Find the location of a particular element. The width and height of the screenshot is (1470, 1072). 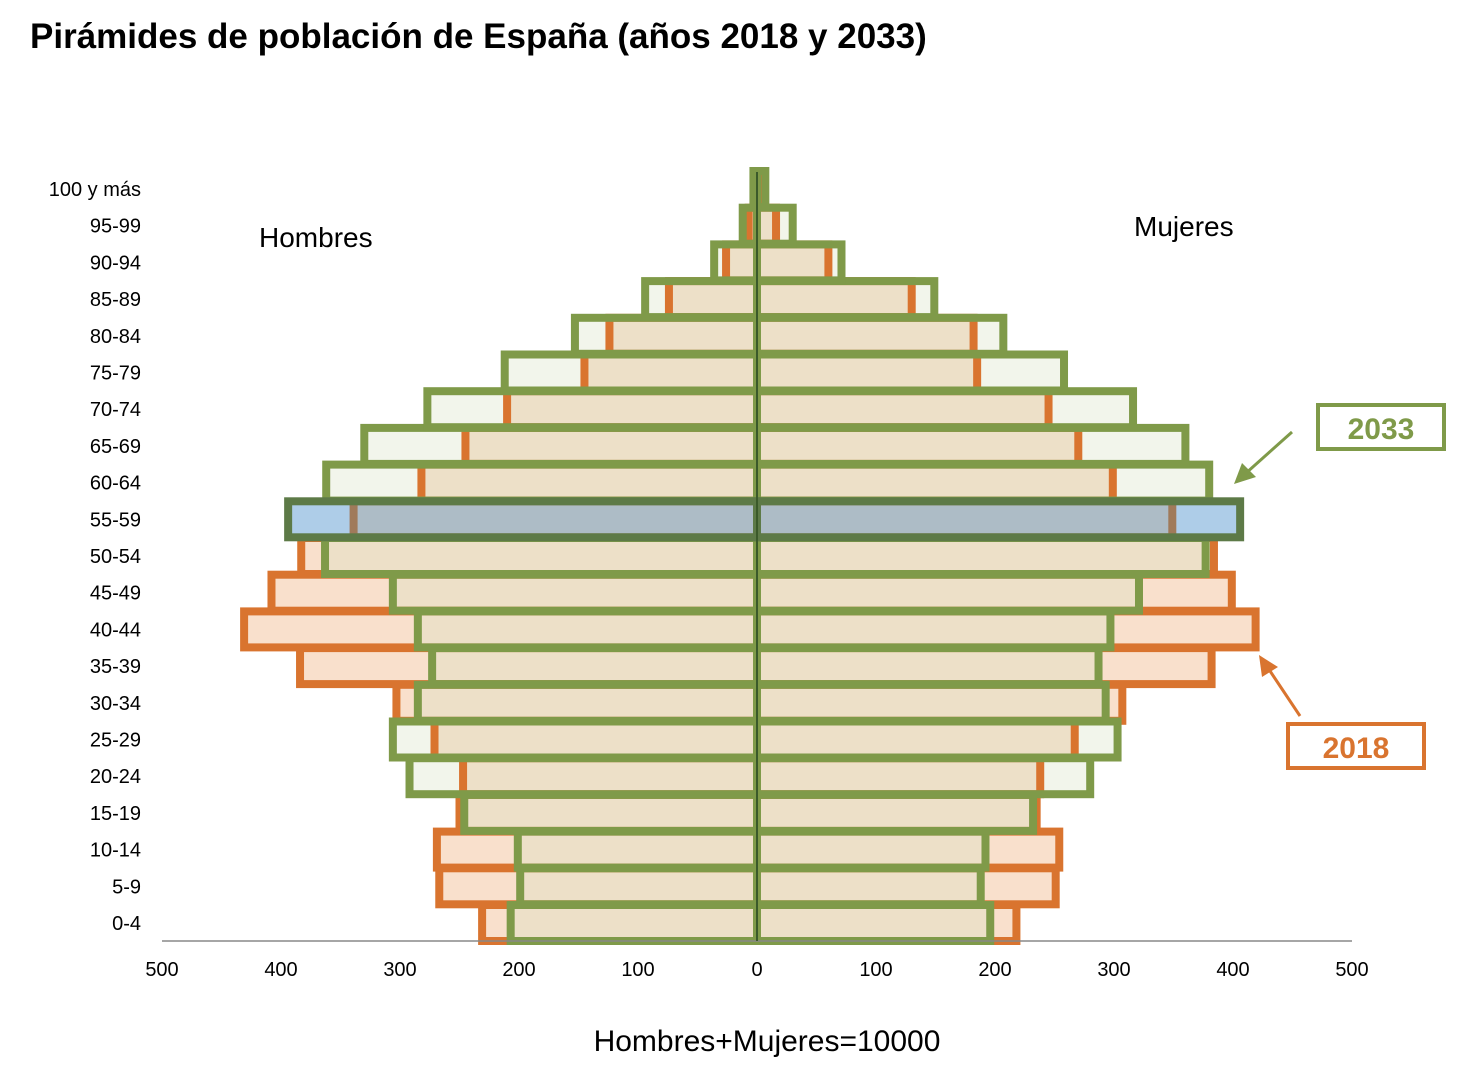

category-label: 25-29 is located at coordinates (115, 741).